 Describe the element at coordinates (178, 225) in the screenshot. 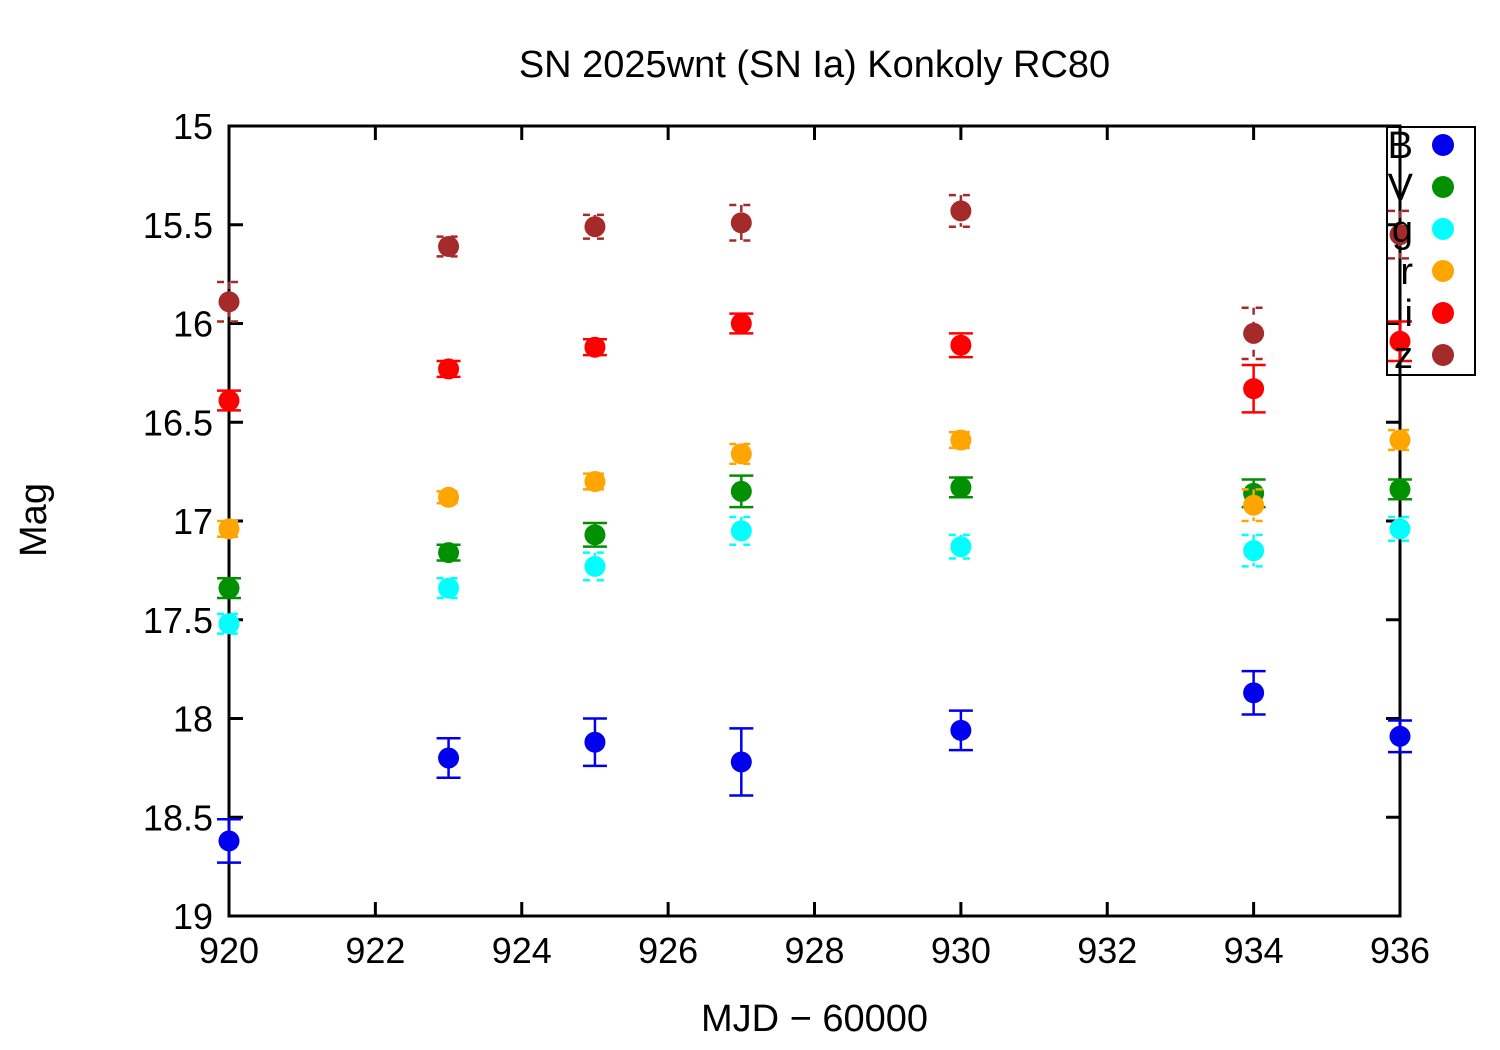

I see `y-tick-label: 15.5` at that location.